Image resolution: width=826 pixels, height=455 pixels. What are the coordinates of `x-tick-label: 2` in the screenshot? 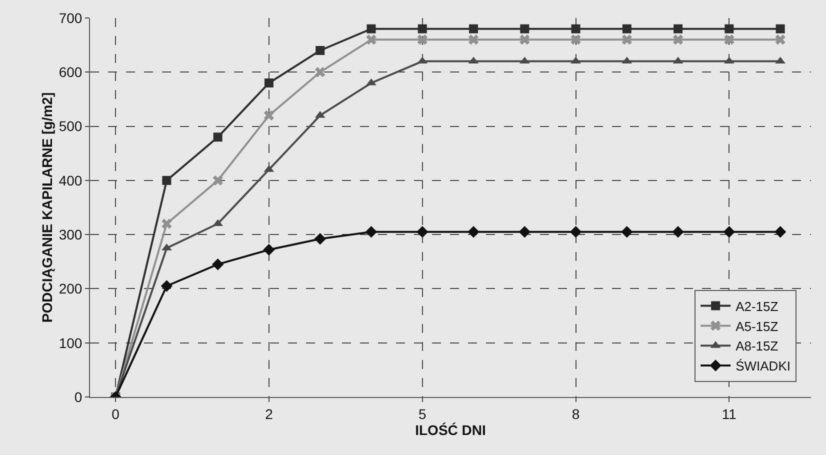 It's located at (269, 414).